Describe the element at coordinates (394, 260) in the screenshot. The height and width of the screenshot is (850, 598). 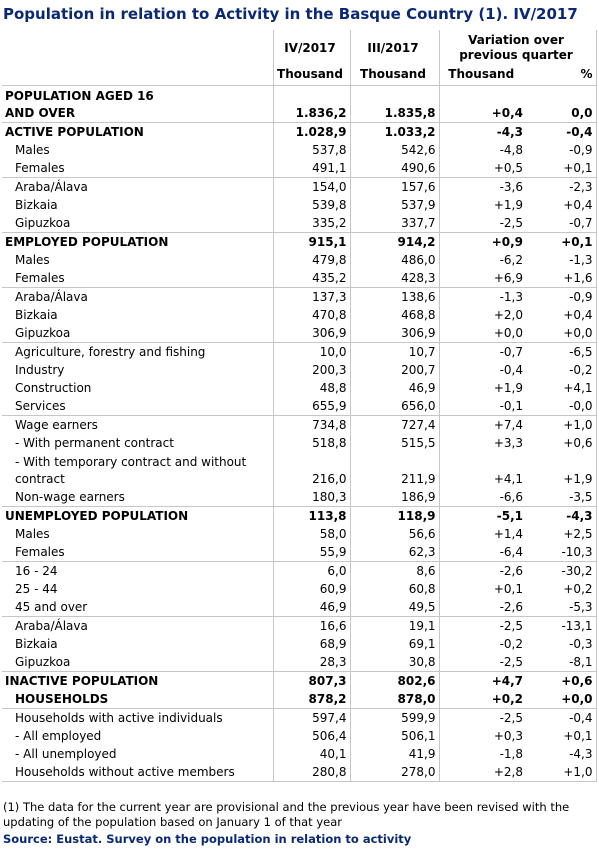
I see `value-iii-2017: 486,0` at that location.